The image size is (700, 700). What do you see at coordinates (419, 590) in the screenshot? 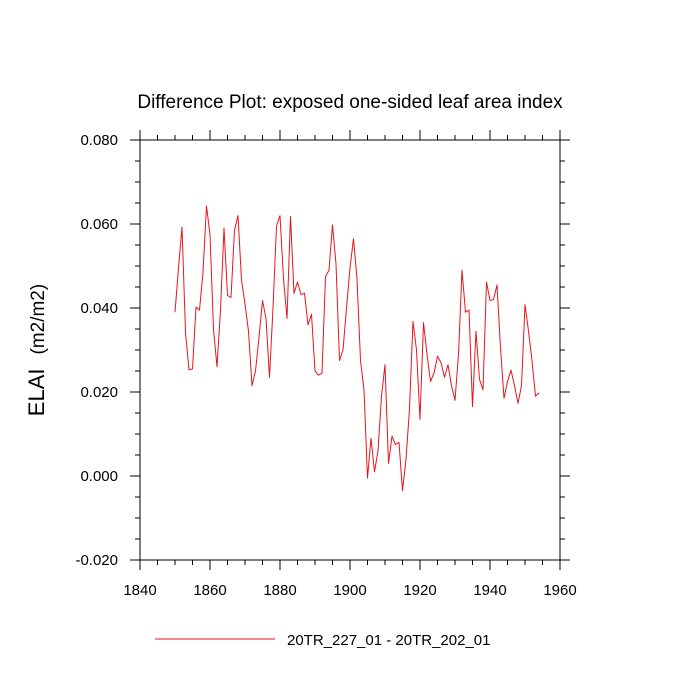
I see `x-tick-label: 1920` at bounding box center [419, 590].